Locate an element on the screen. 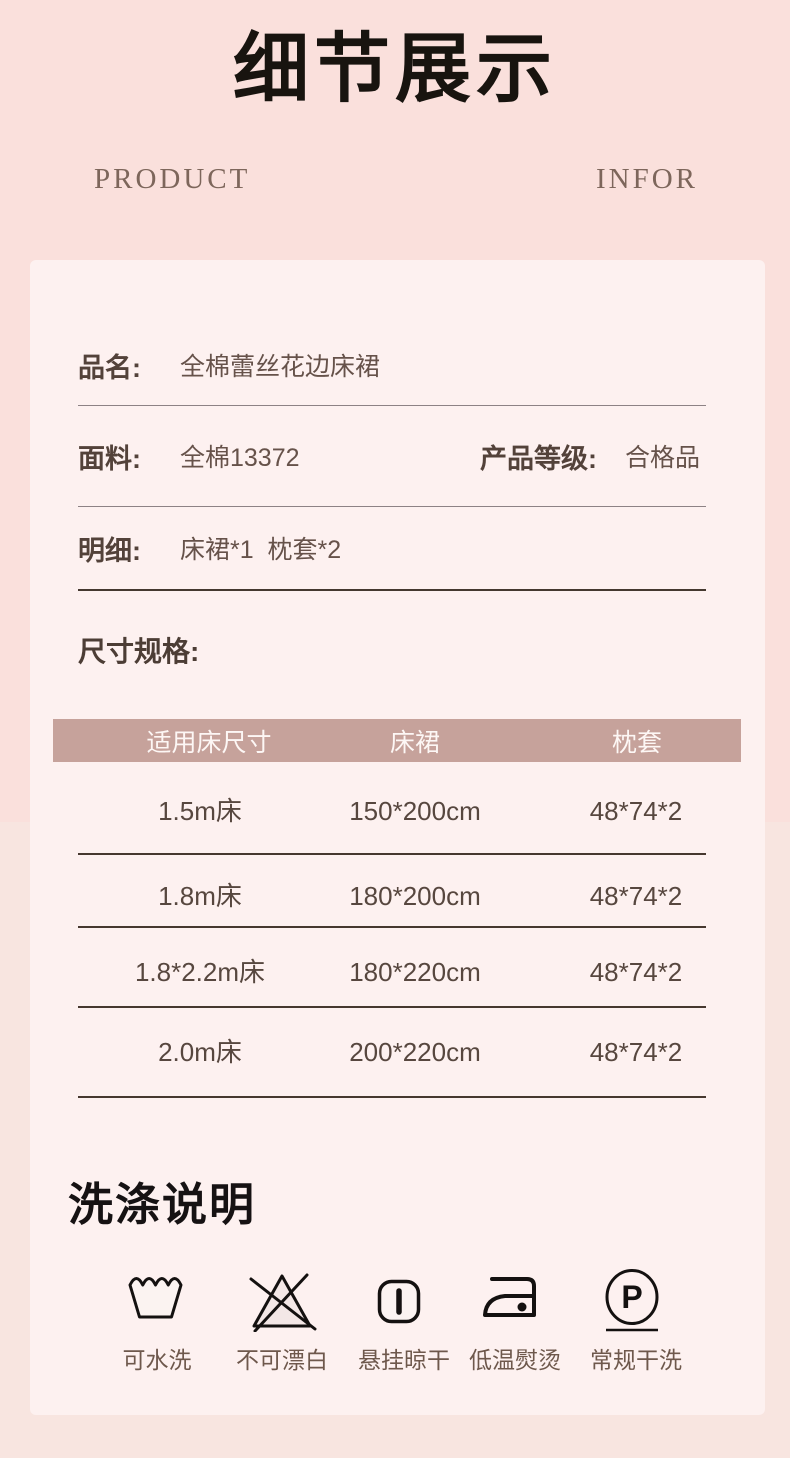 This screenshot has height=1458, width=790. fabric-row: 面料: 全棉13372 is located at coordinates (189, 456).